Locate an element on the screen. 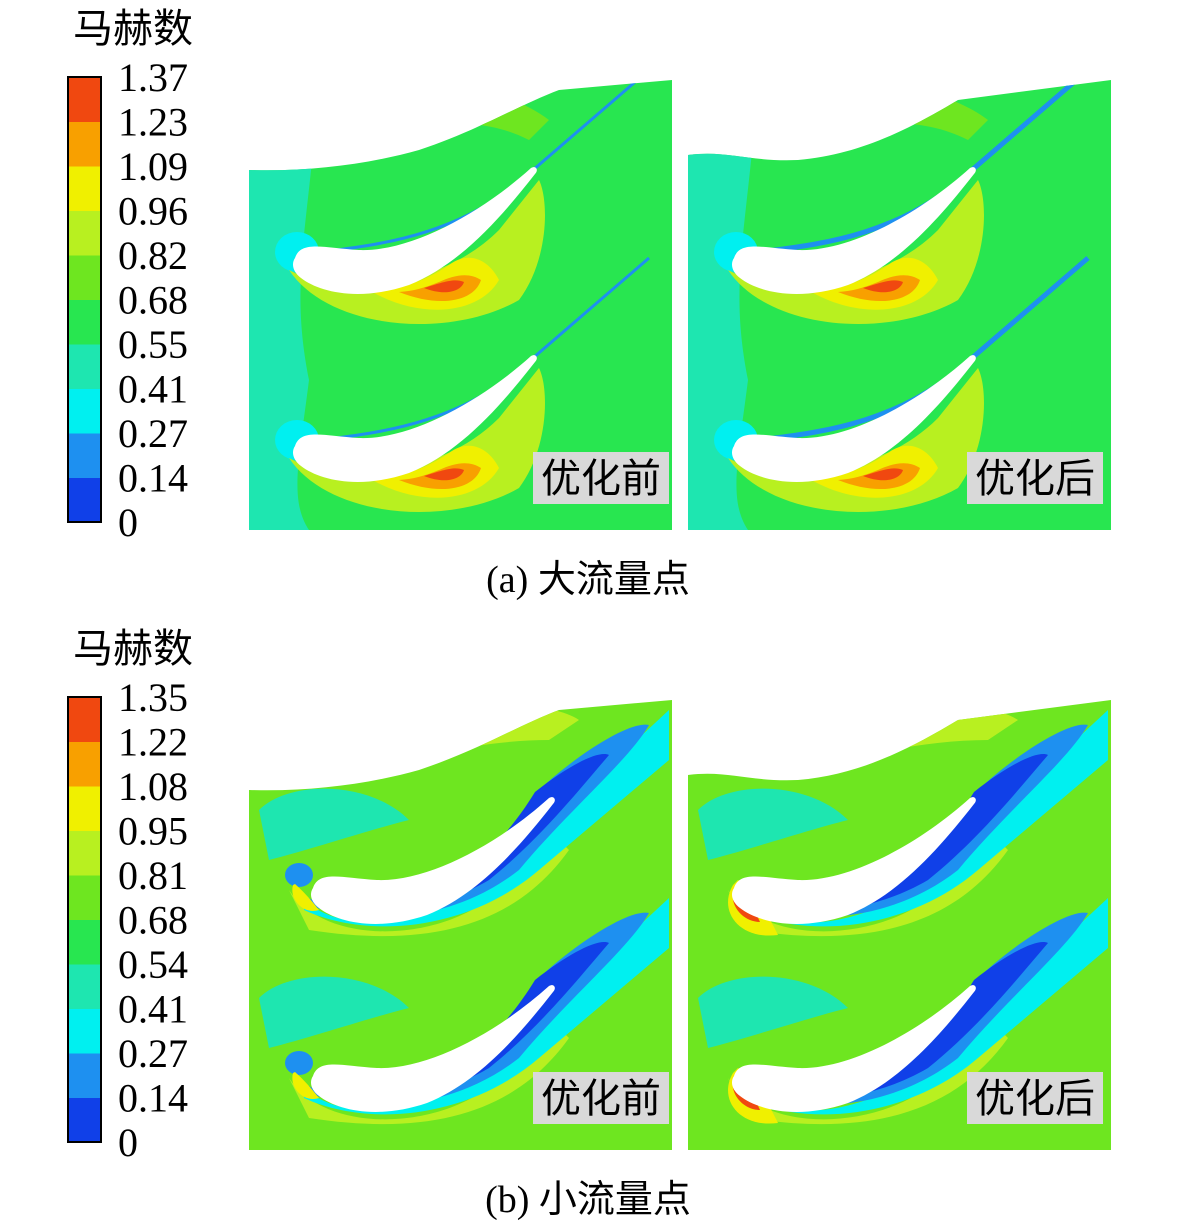  colorbar-tick-label: 0.54 is located at coordinates (153, 964).